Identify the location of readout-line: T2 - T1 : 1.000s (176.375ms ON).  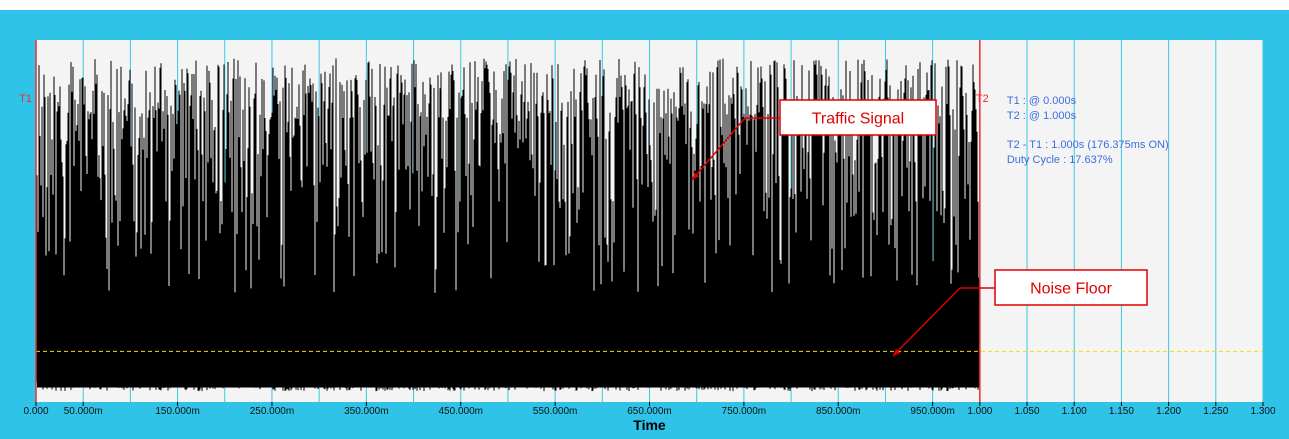
(1088, 145).